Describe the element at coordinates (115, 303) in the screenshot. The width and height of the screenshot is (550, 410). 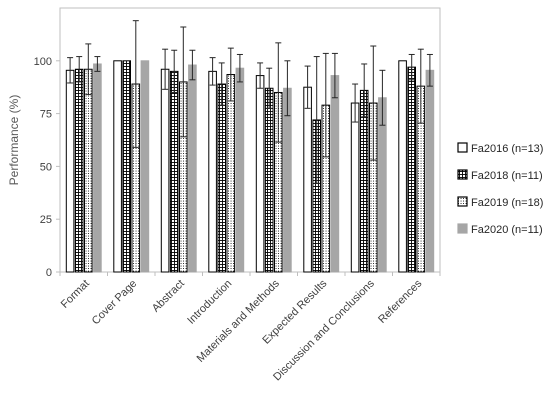
I see `x-tick-label: Cover Page` at that location.